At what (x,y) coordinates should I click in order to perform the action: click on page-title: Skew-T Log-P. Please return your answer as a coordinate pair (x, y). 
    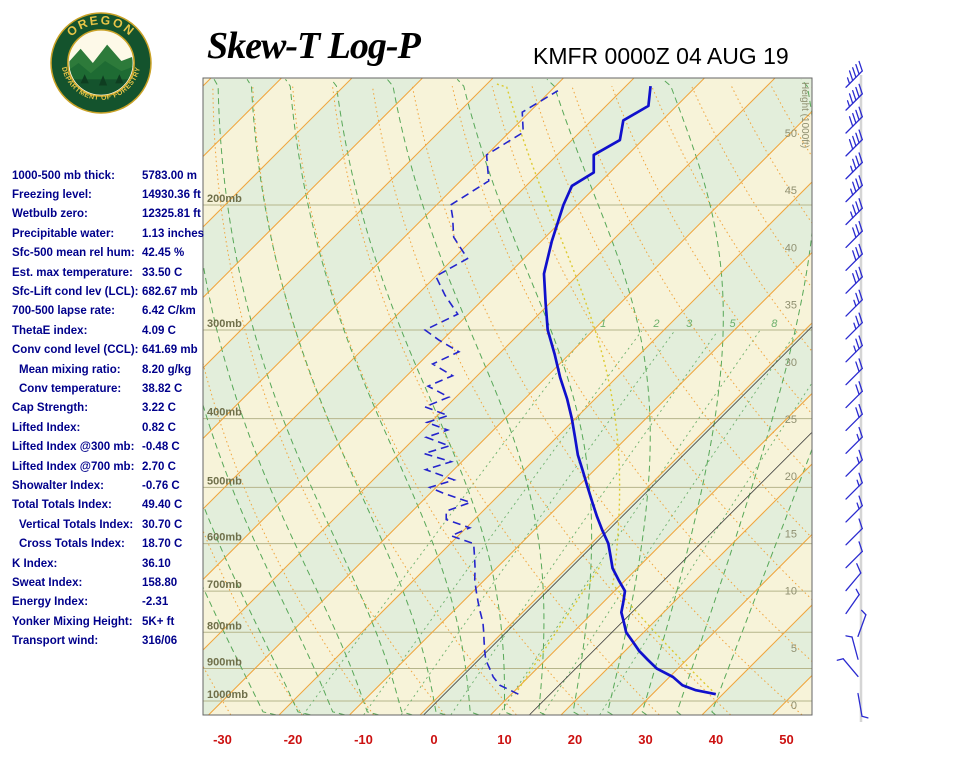
    Looking at the image, I should click on (314, 46).